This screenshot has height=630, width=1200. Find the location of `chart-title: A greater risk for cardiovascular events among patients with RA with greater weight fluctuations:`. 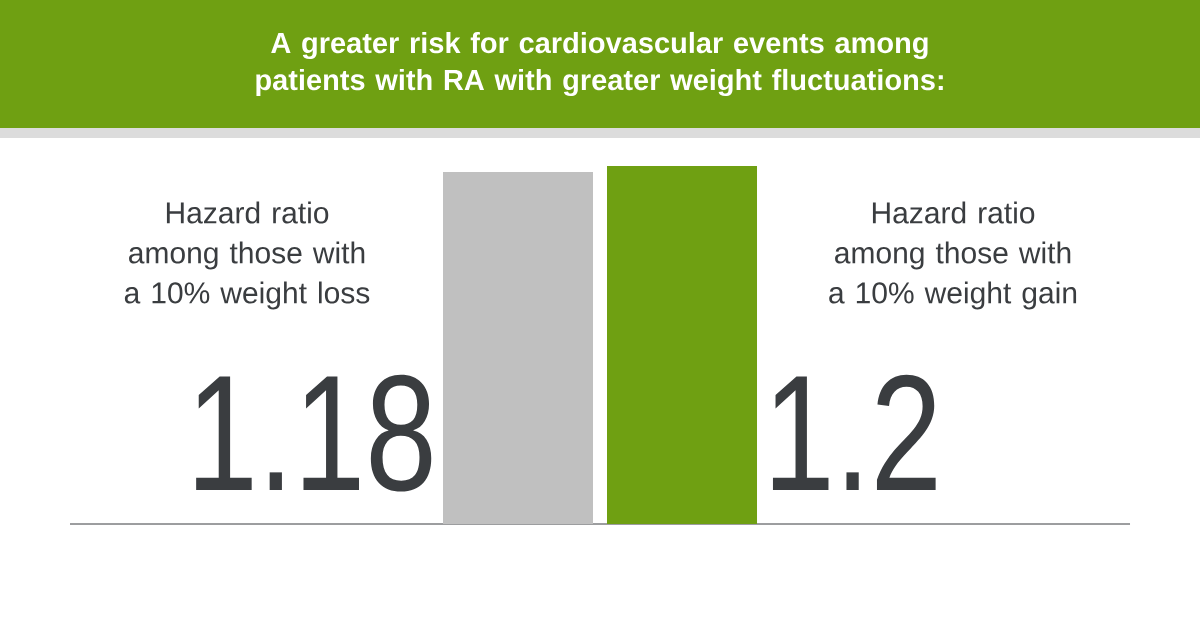

chart-title: A greater risk for cardiovascular events among patients with RA with greater weight fluctuations: is located at coordinates (599, 64).